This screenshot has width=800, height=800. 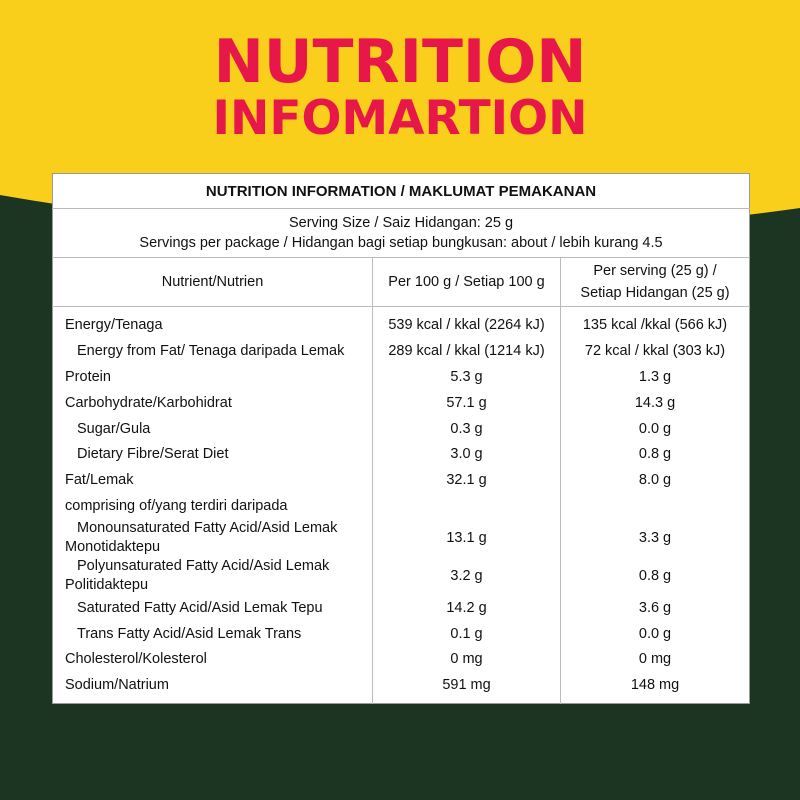 I want to click on value: 13.1 g, so click(x=466, y=538).